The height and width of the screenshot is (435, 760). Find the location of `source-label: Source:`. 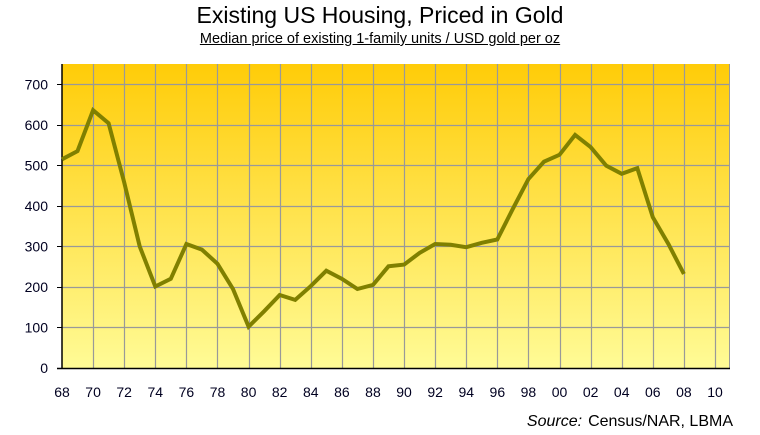

source-label: Source: is located at coordinates (554, 421).